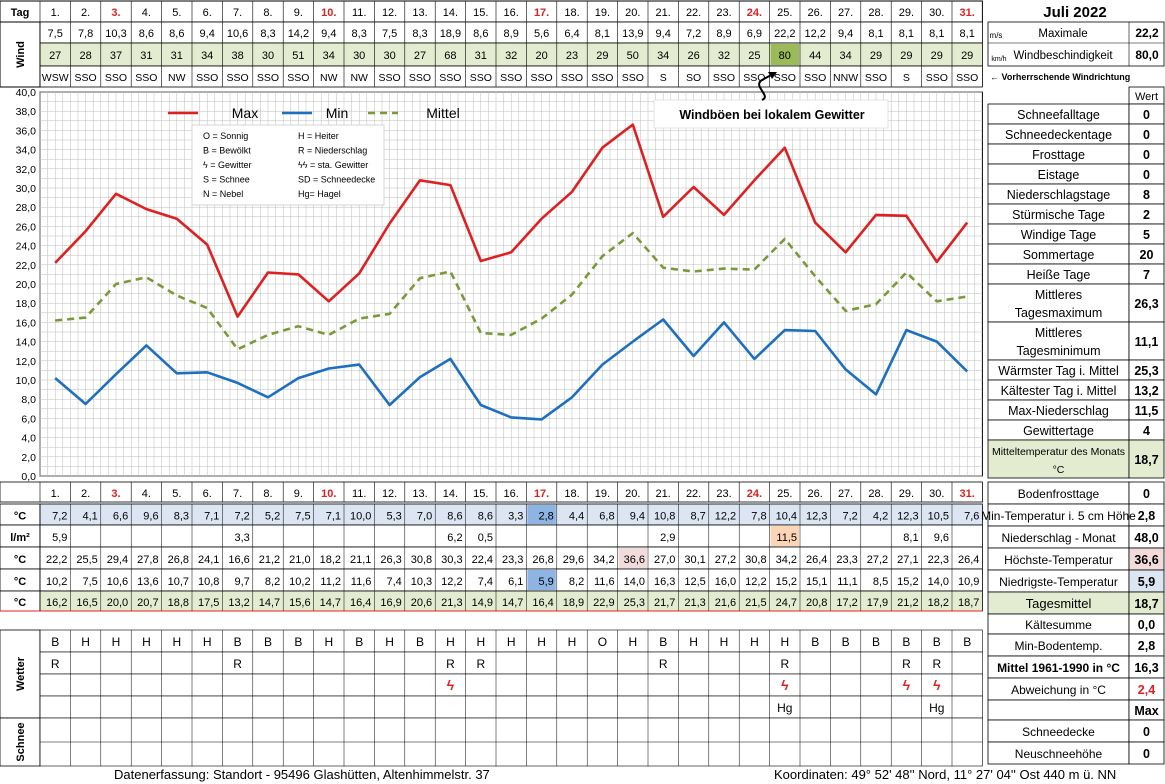  Describe the element at coordinates (55, 78) in the screenshot. I see `wind-direction-value: WSW` at that location.